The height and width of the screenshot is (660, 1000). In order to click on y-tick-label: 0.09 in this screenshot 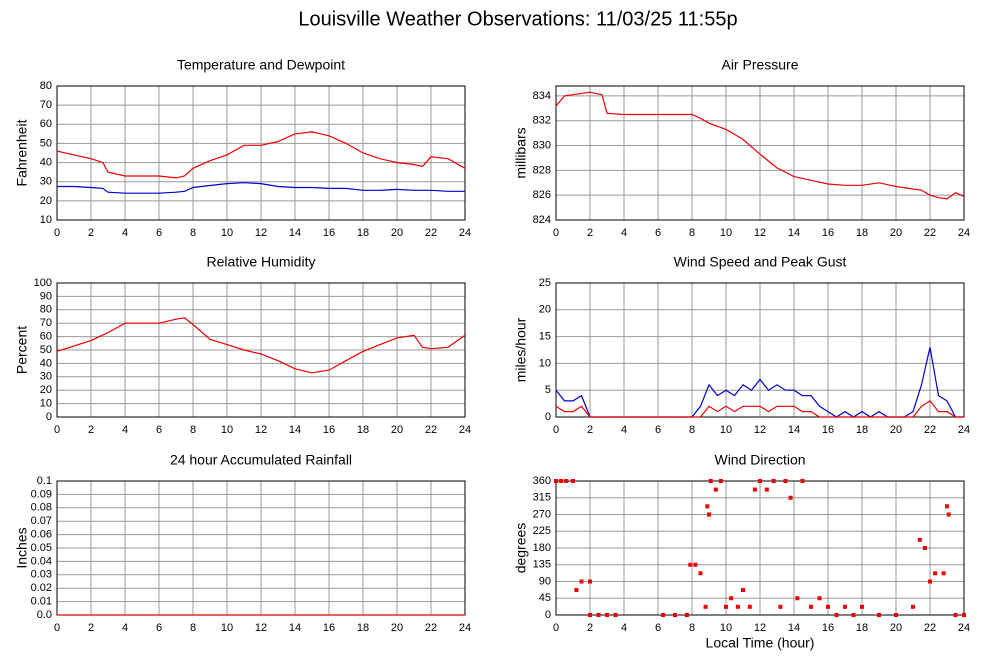, I will do `click(41, 494)`.